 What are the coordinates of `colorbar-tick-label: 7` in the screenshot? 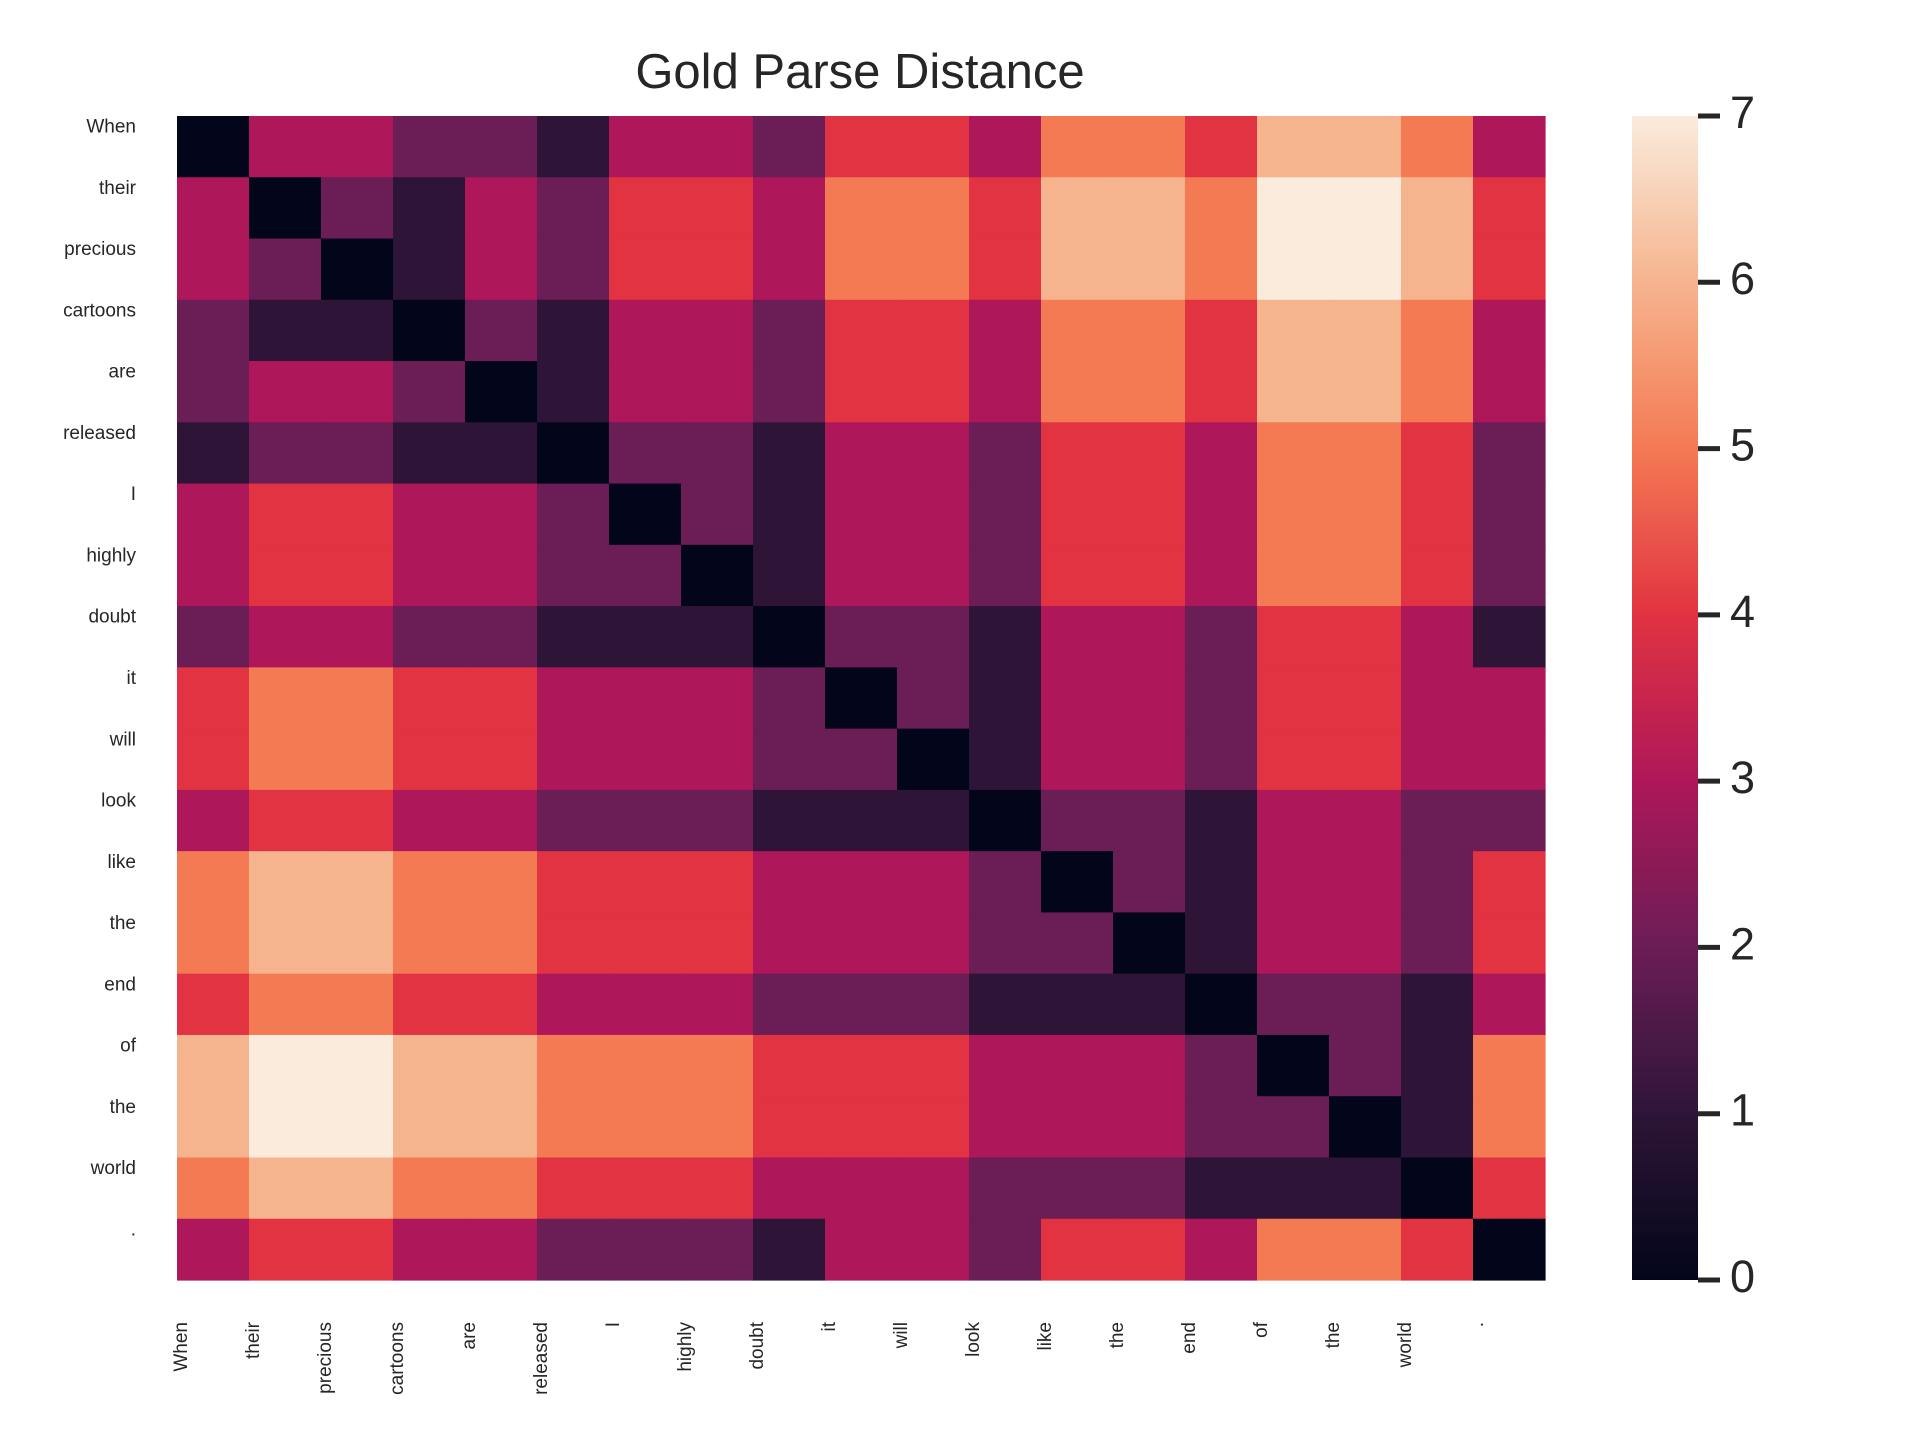 It's located at (1742, 112).